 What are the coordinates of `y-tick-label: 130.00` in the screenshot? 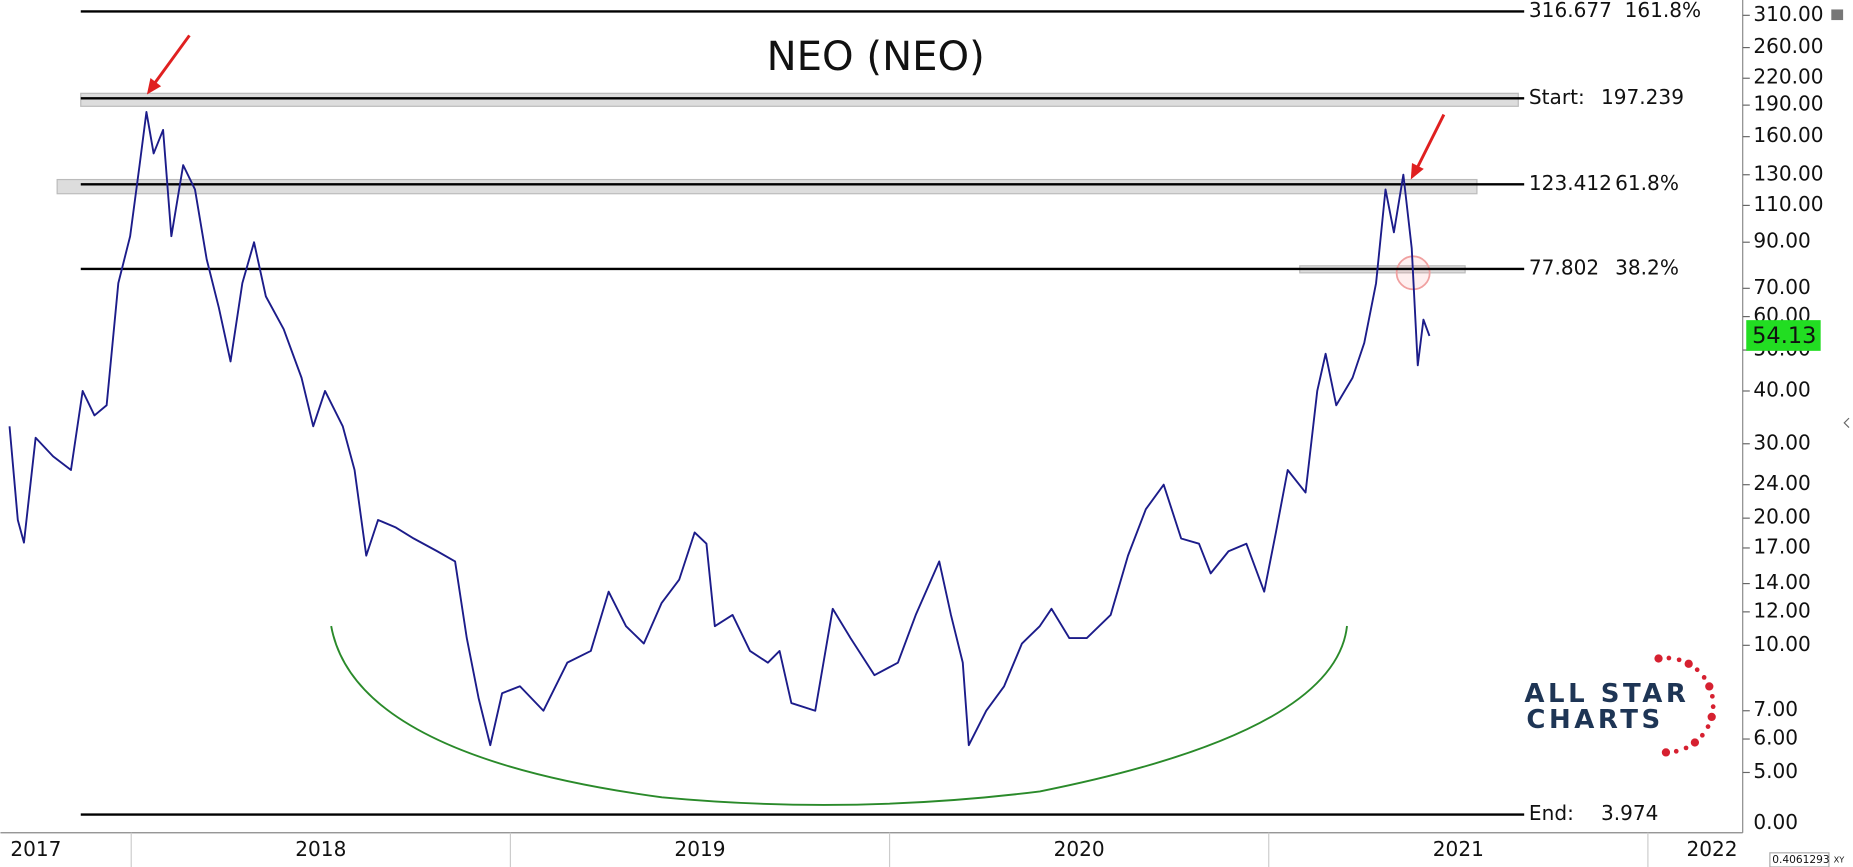 It's located at (1788, 173).